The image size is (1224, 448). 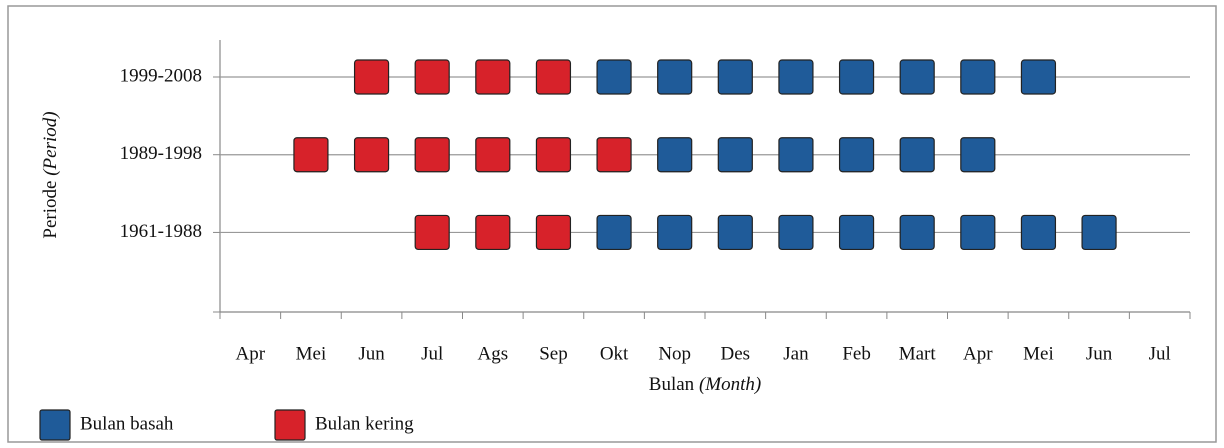 I want to click on y-tick-label: 1999-2008, so click(x=161, y=75).